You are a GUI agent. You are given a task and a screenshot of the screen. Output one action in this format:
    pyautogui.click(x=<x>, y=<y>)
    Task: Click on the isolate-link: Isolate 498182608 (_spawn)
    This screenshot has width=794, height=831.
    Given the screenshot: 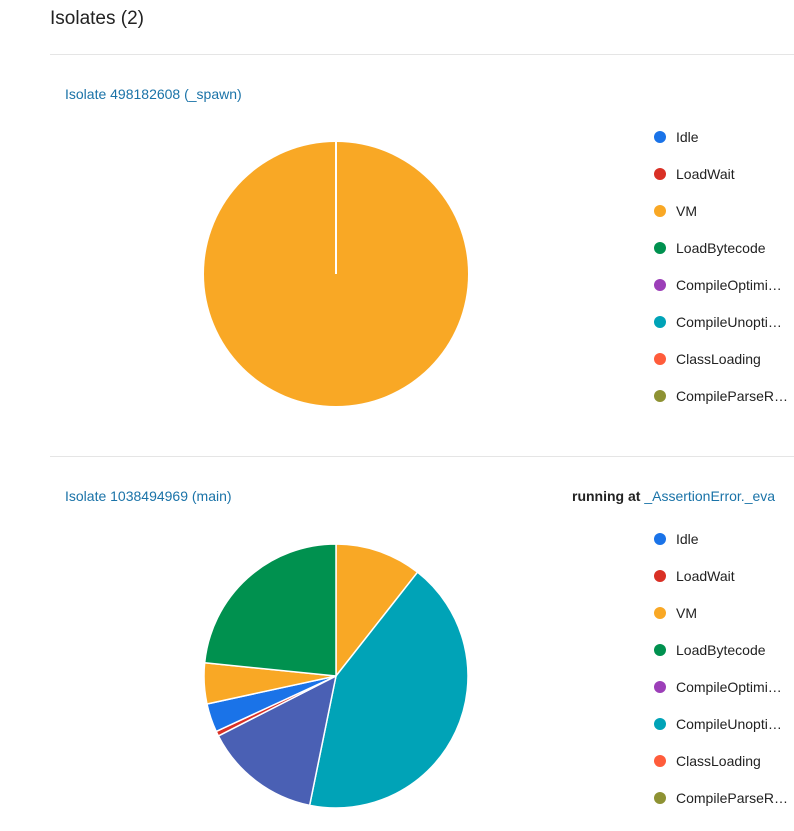 What is the action you would take?
    pyautogui.click(x=153, y=94)
    